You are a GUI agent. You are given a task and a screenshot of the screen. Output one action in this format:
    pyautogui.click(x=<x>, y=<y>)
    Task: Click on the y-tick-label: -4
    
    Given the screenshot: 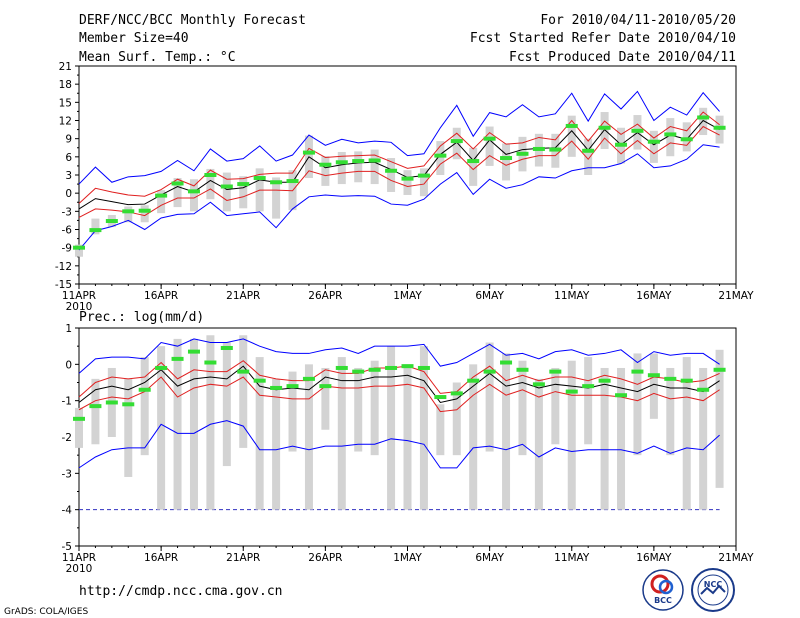 What is the action you would take?
    pyautogui.click(x=67, y=511)
    